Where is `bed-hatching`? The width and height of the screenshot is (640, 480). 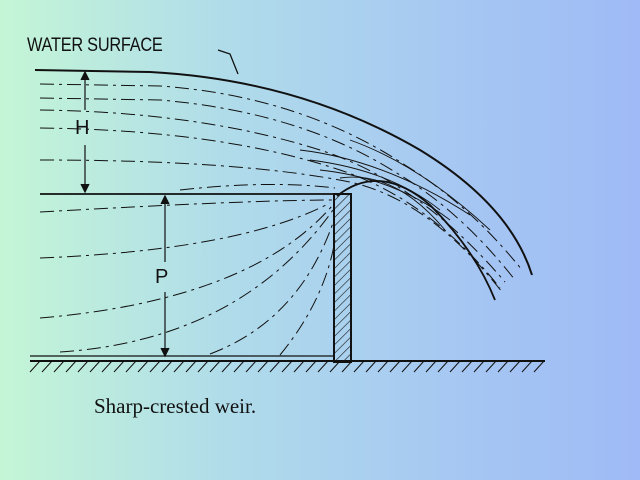 bed-hatching is located at coordinates (287, 366).